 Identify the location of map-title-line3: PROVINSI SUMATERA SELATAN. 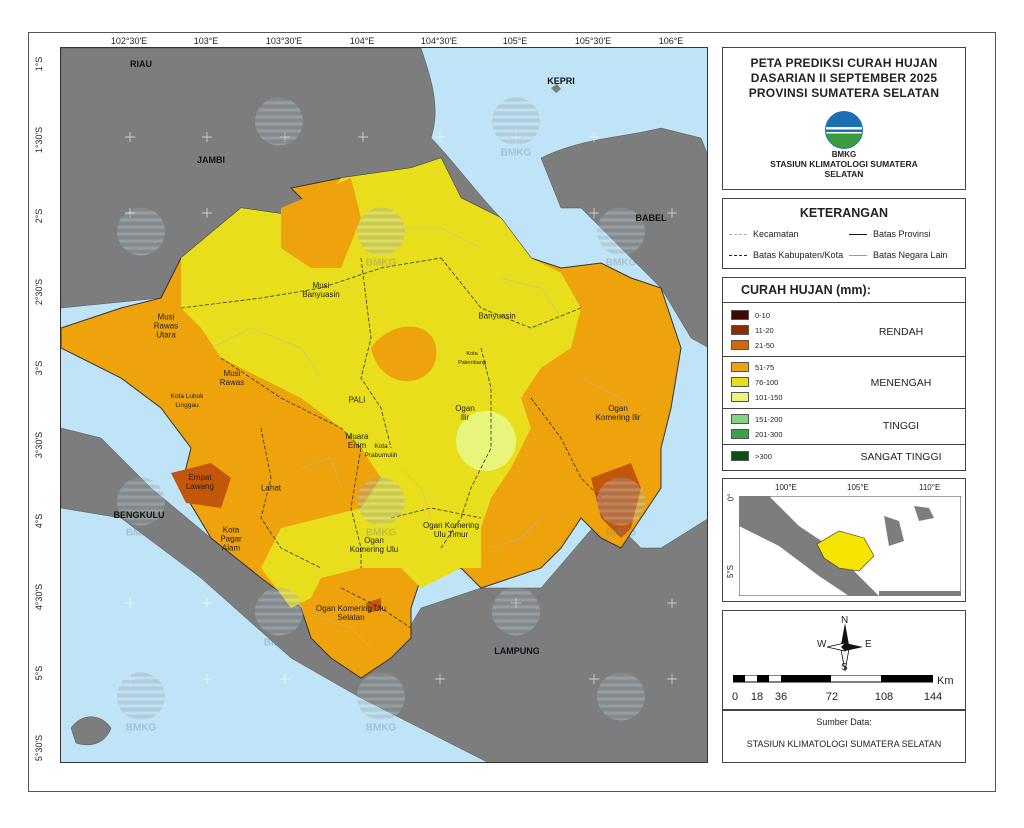
(844, 93).